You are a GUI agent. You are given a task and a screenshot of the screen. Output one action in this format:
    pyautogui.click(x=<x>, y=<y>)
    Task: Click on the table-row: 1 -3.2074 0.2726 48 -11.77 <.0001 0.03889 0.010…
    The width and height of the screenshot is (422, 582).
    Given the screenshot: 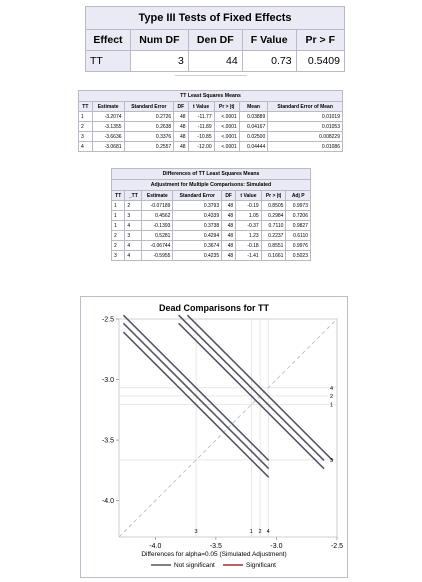 What is the action you would take?
    pyautogui.click(x=210, y=116)
    